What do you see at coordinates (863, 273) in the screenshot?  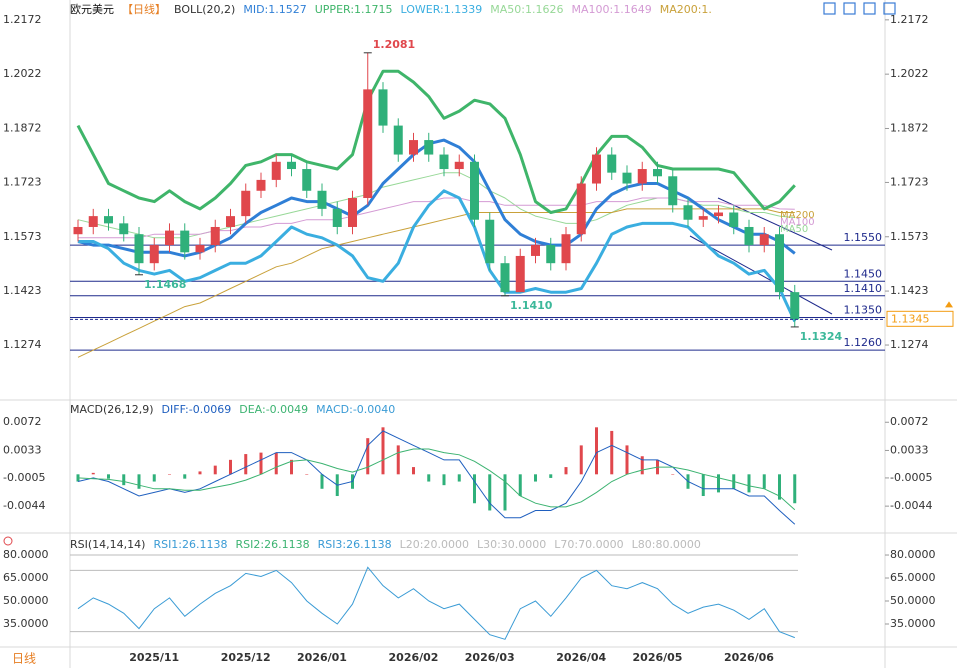 I see `level-label: 1.1450` at bounding box center [863, 273].